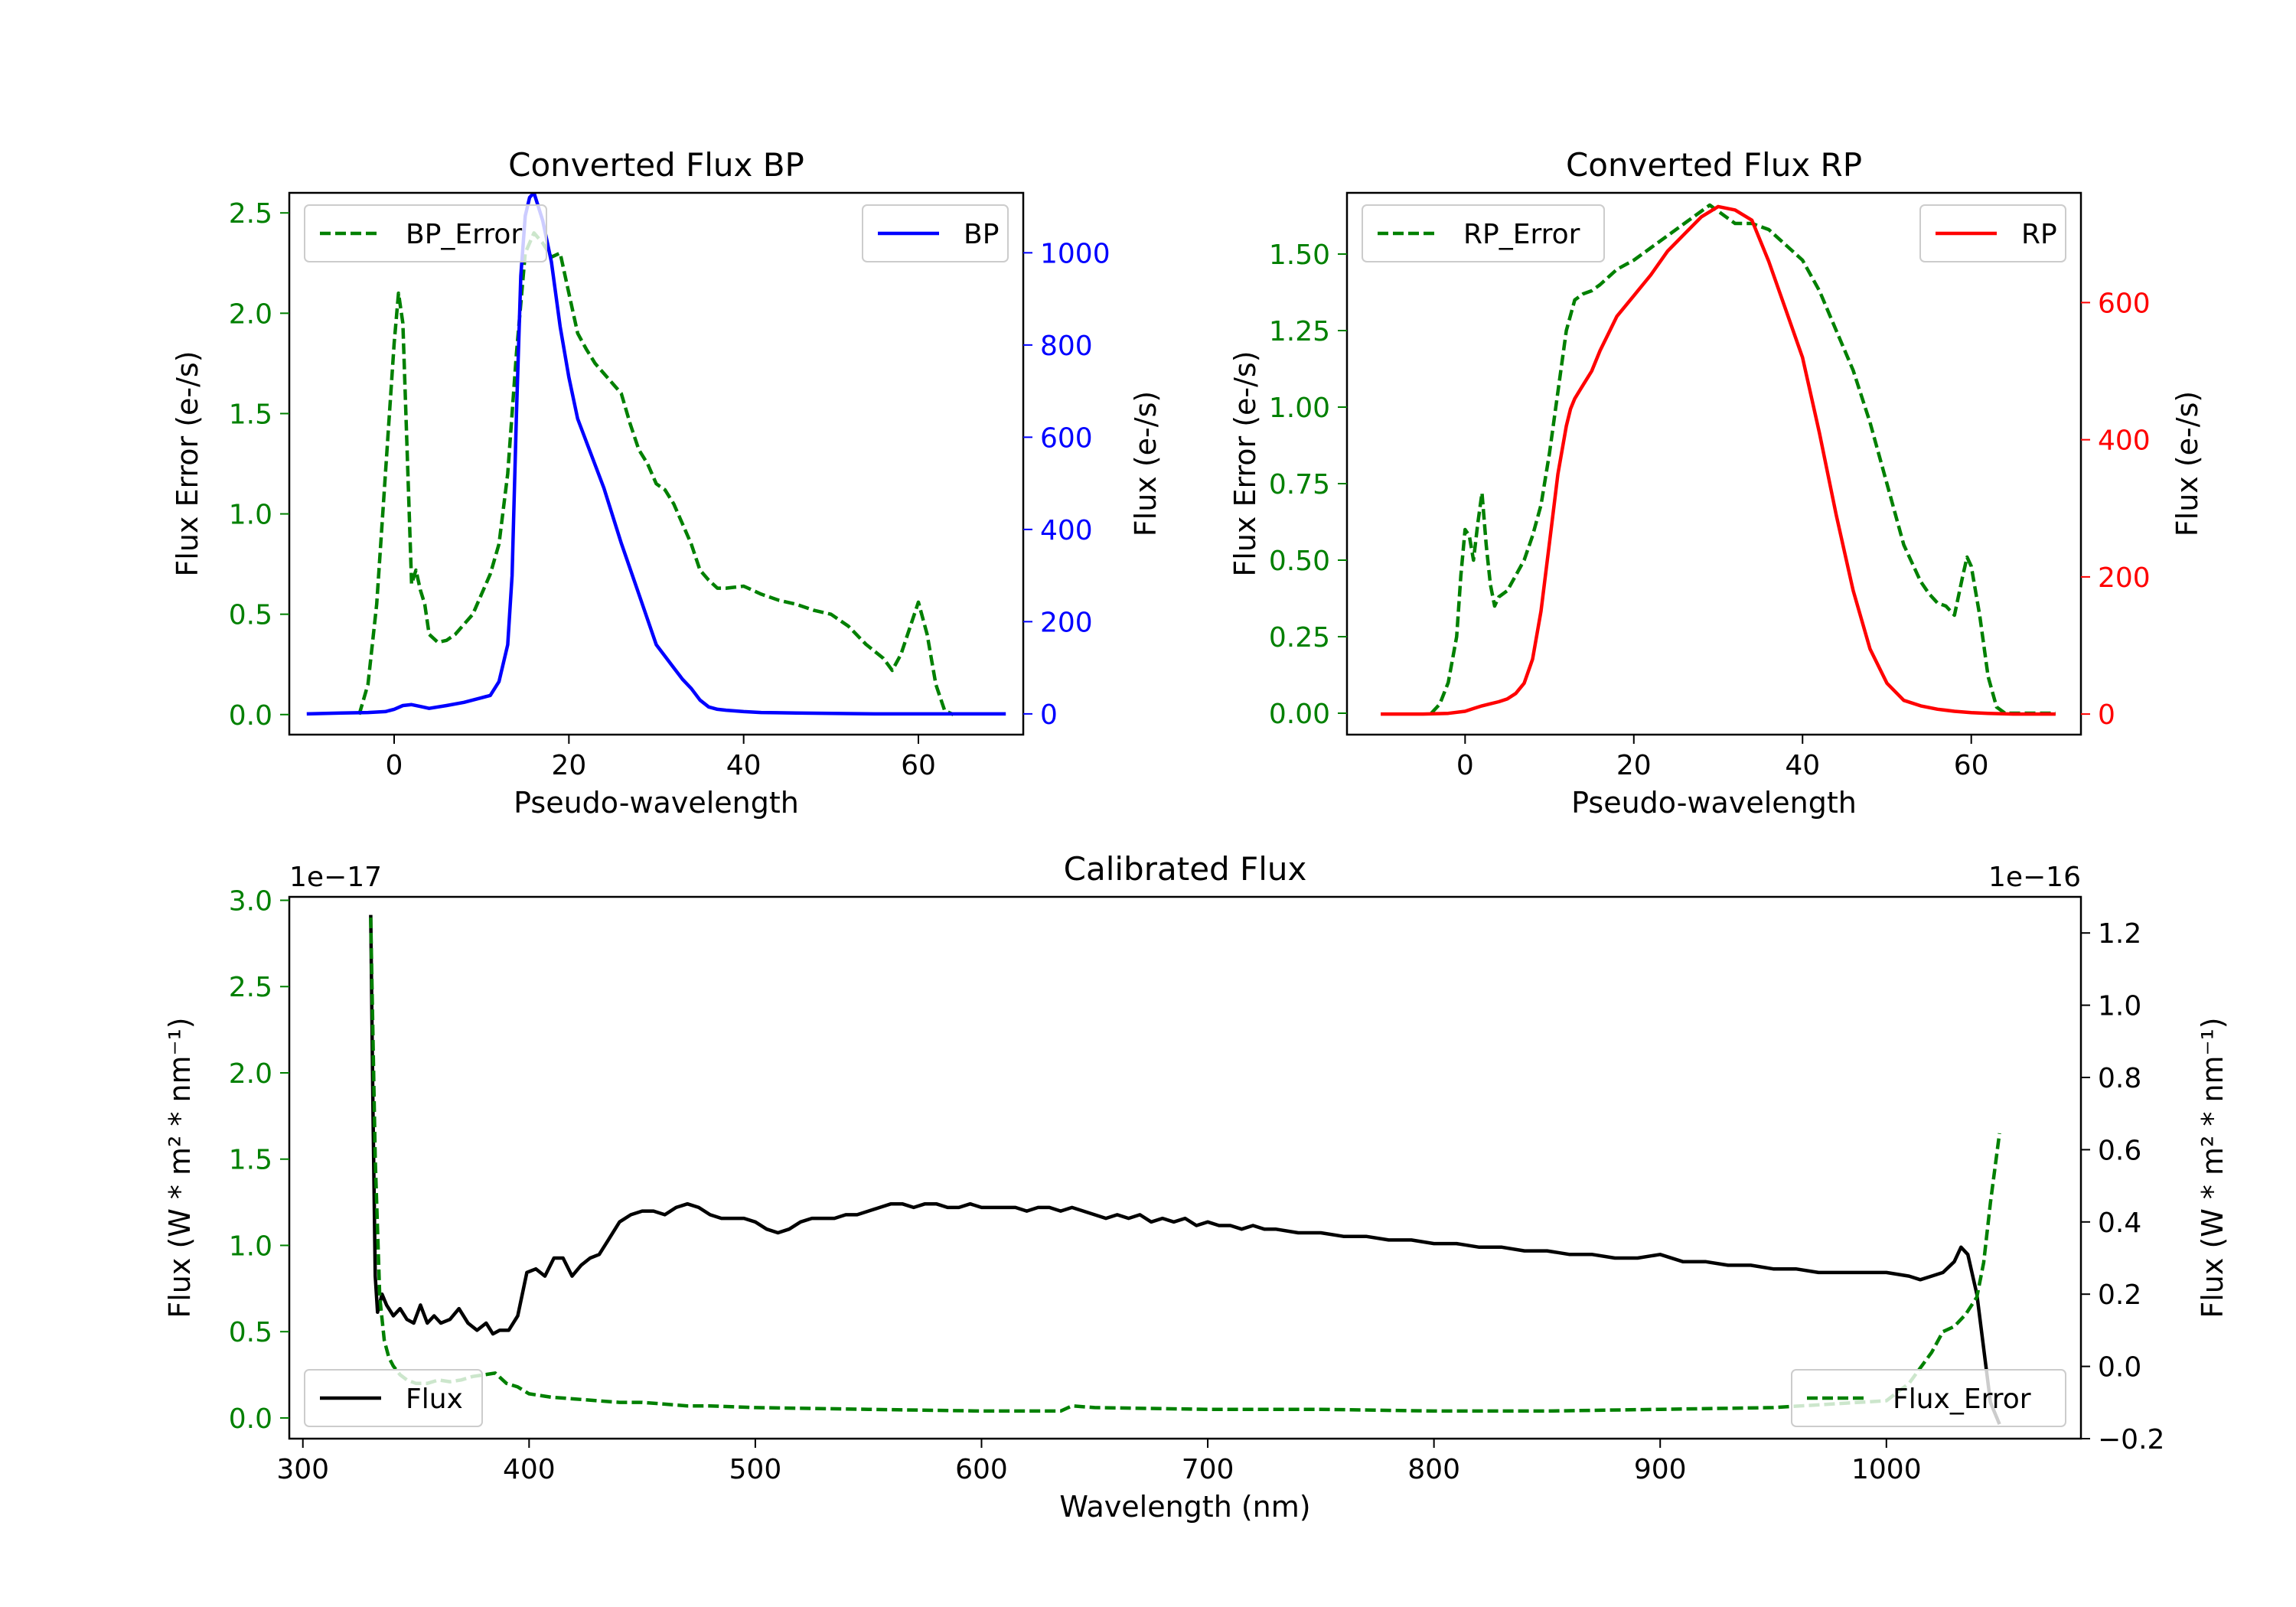 The width and height of the screenshot is (2296, 1607). I want to click on rp-y-left-tick-label: 1.50, so click(1299, 256).